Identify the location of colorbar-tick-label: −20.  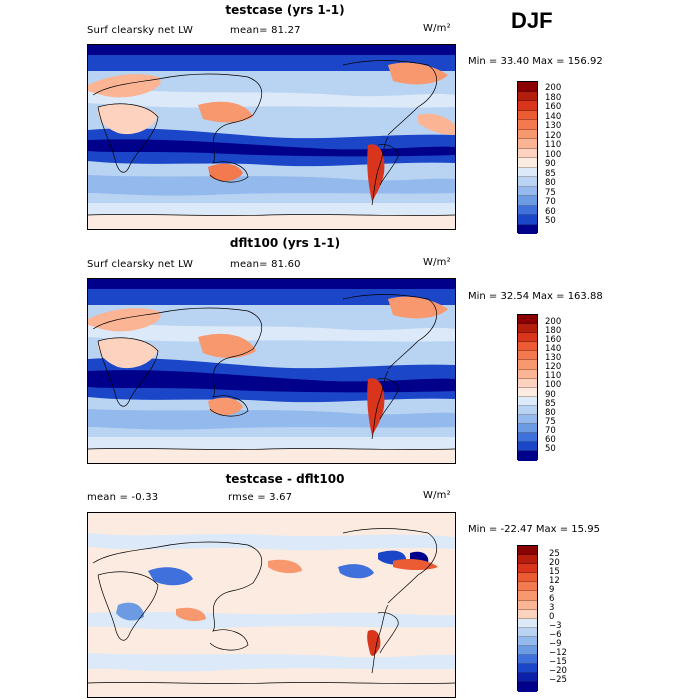
(558, 671).